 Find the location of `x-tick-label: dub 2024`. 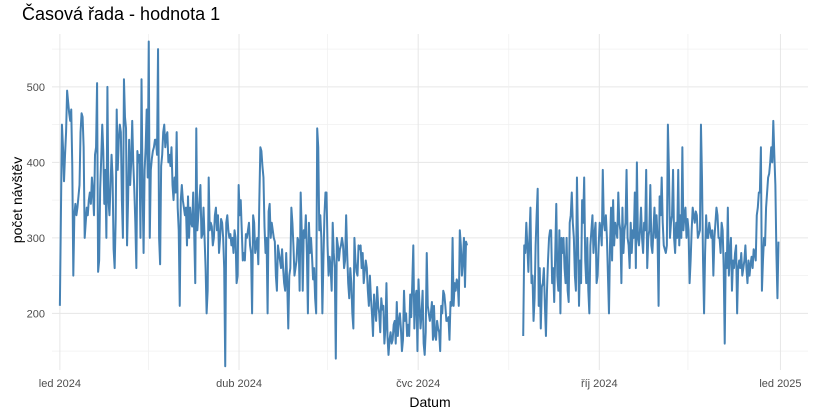

x-tick-label: dub 2024 is located at coordinates (239, 384).